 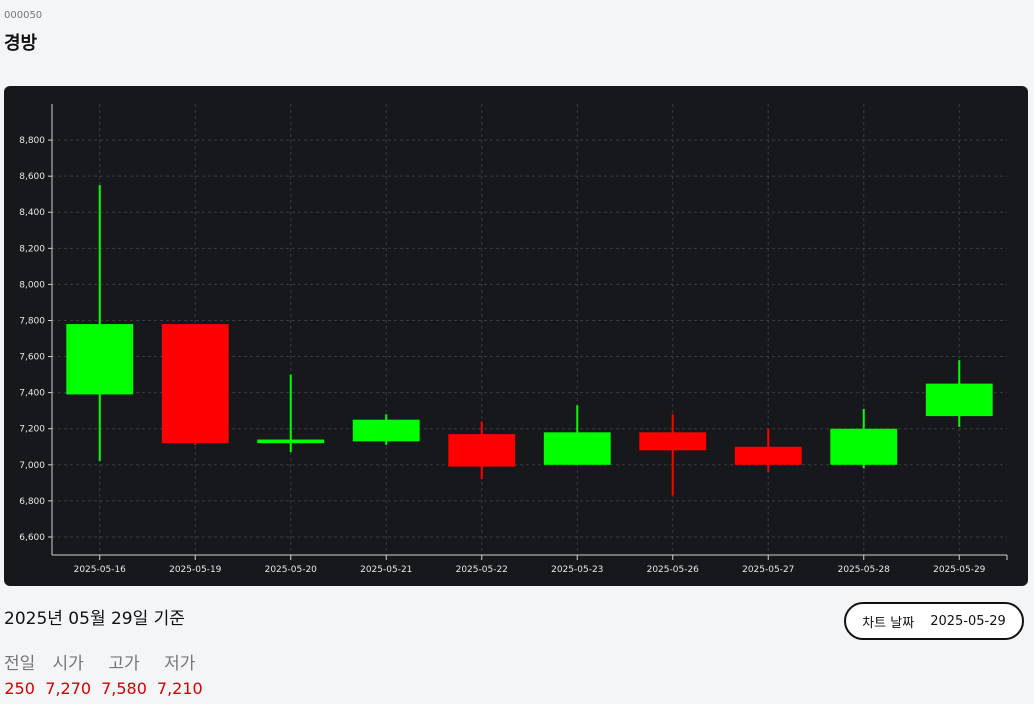 What do you see at coordinates (32, 213) in the screenshot?
I see `y-tick-label: 8,400` at bounding box center [32, 213].